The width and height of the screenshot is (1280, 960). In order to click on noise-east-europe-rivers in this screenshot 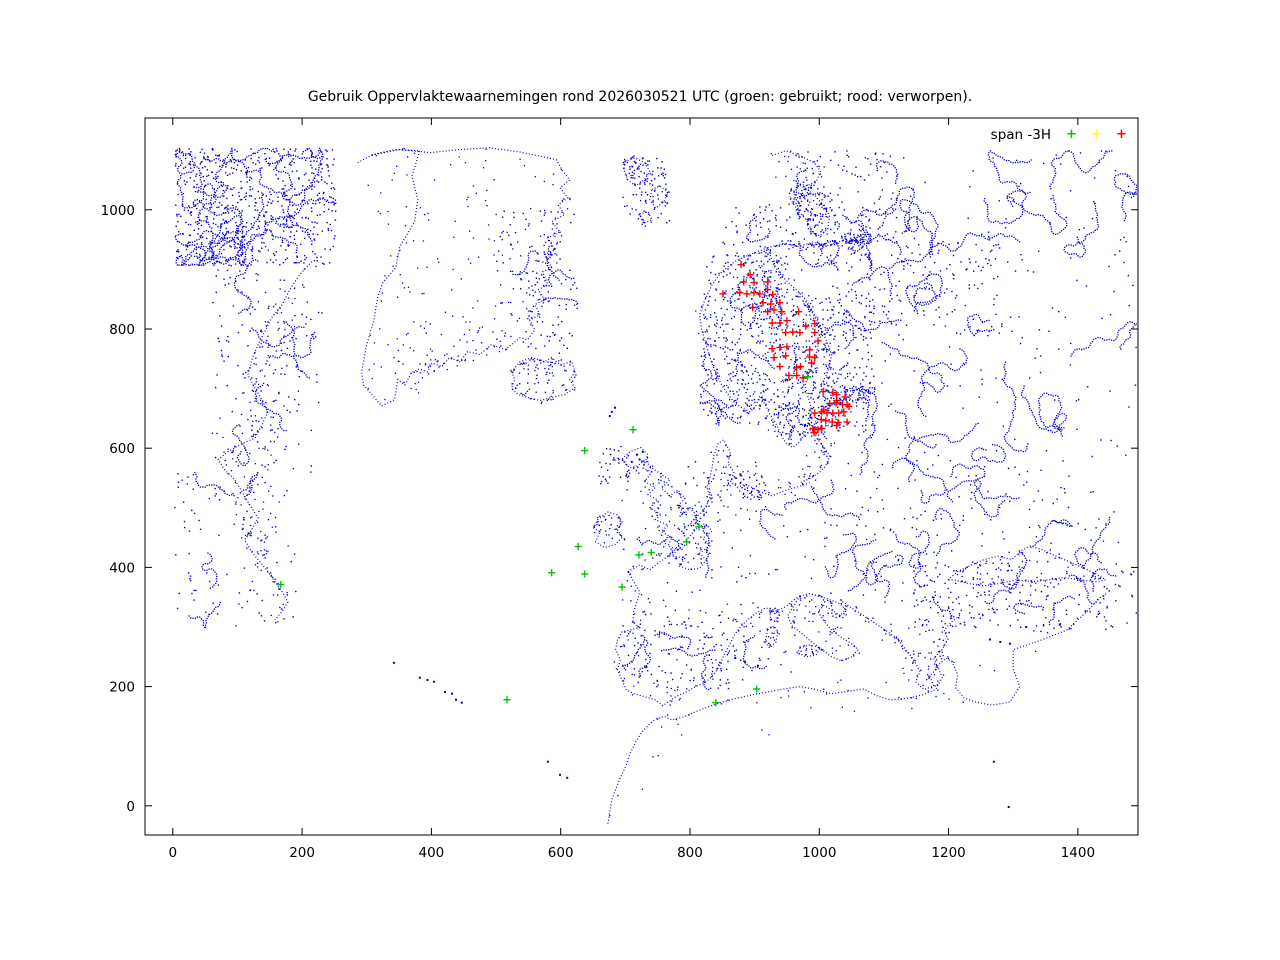, I will do `click(946, 520)`.